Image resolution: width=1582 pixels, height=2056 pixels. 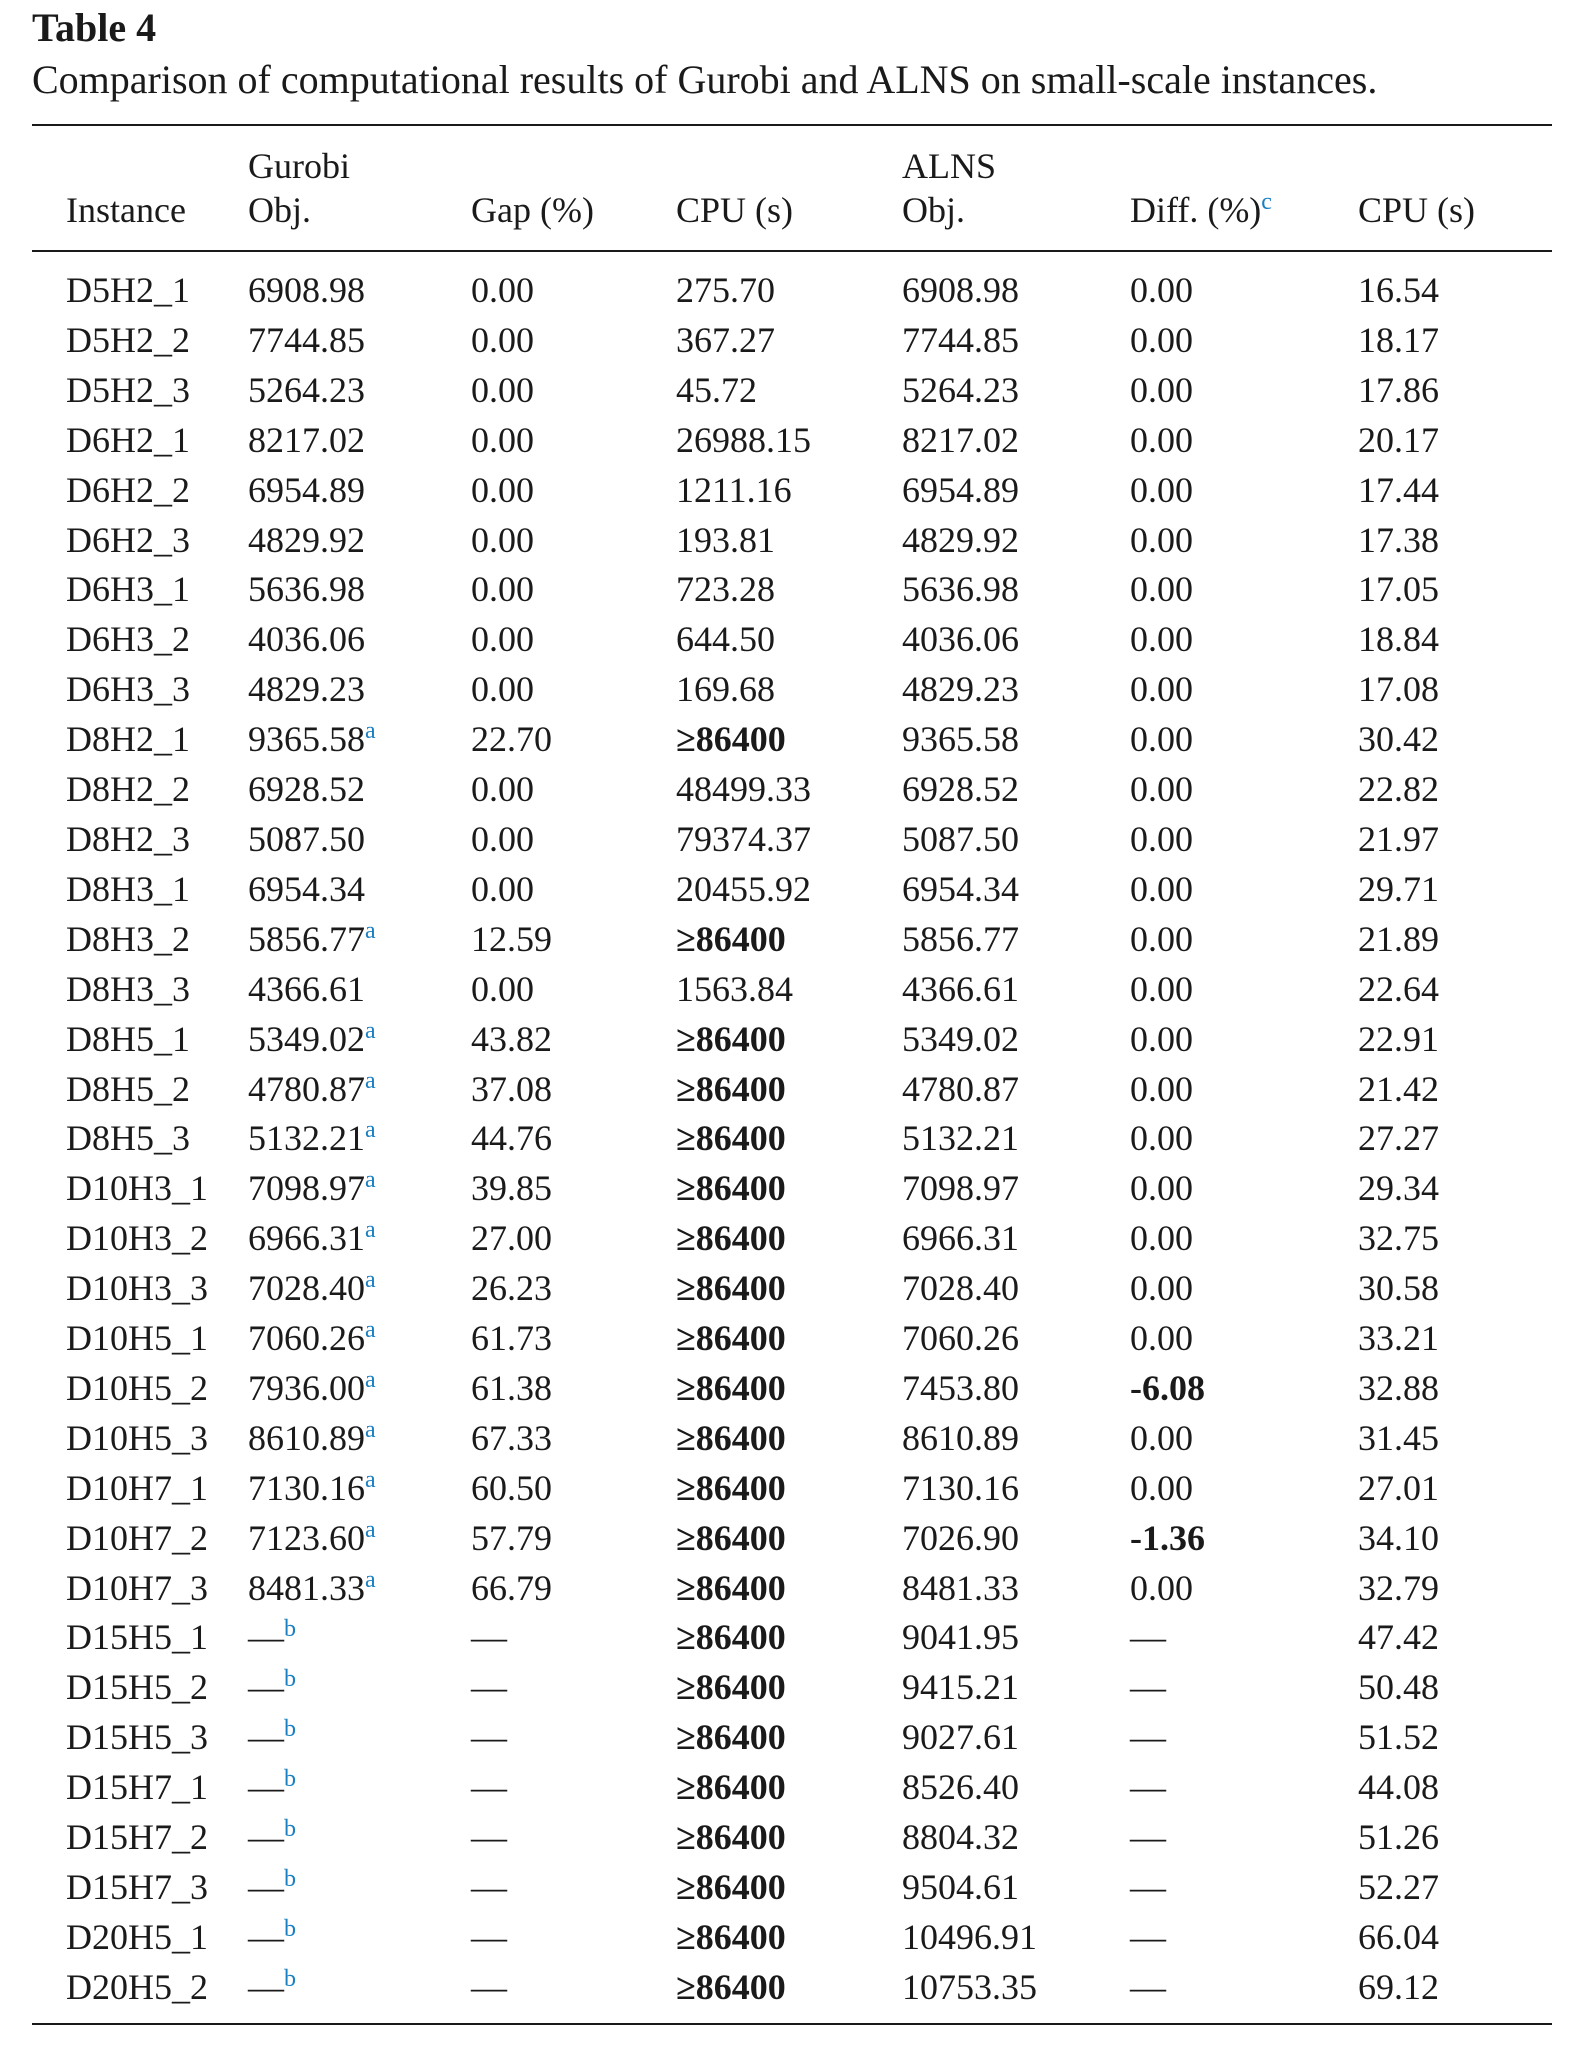 I want to click on cell-alns-obj: 6966.31, so click(x=960, y=1238).